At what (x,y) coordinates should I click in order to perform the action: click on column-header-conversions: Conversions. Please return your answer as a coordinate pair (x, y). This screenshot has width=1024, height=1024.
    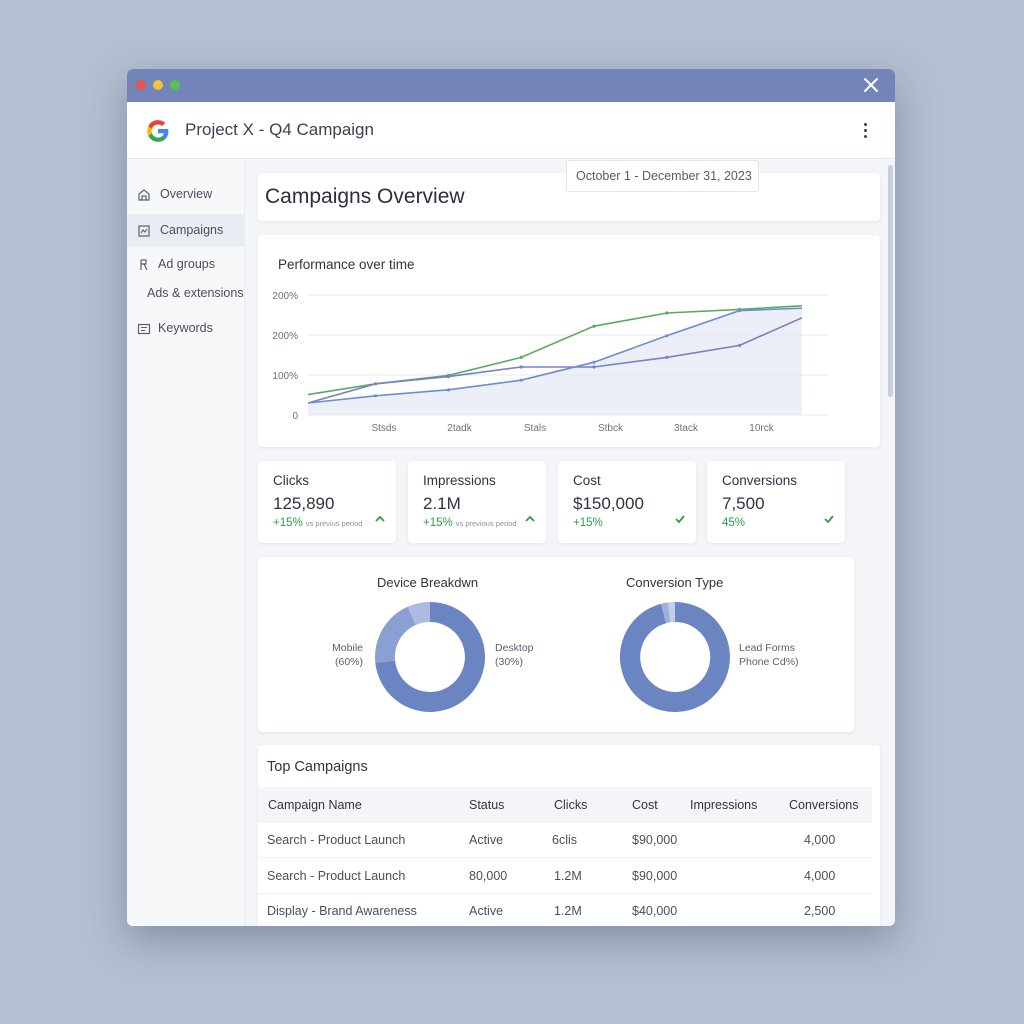
    Looking at the image, I should click on (824, 805).